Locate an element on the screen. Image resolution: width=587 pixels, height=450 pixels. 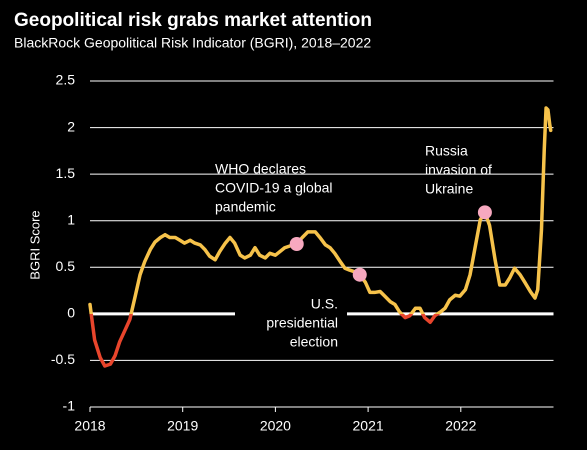
annotation-text: U.S. is located at coordinates (324, 304).